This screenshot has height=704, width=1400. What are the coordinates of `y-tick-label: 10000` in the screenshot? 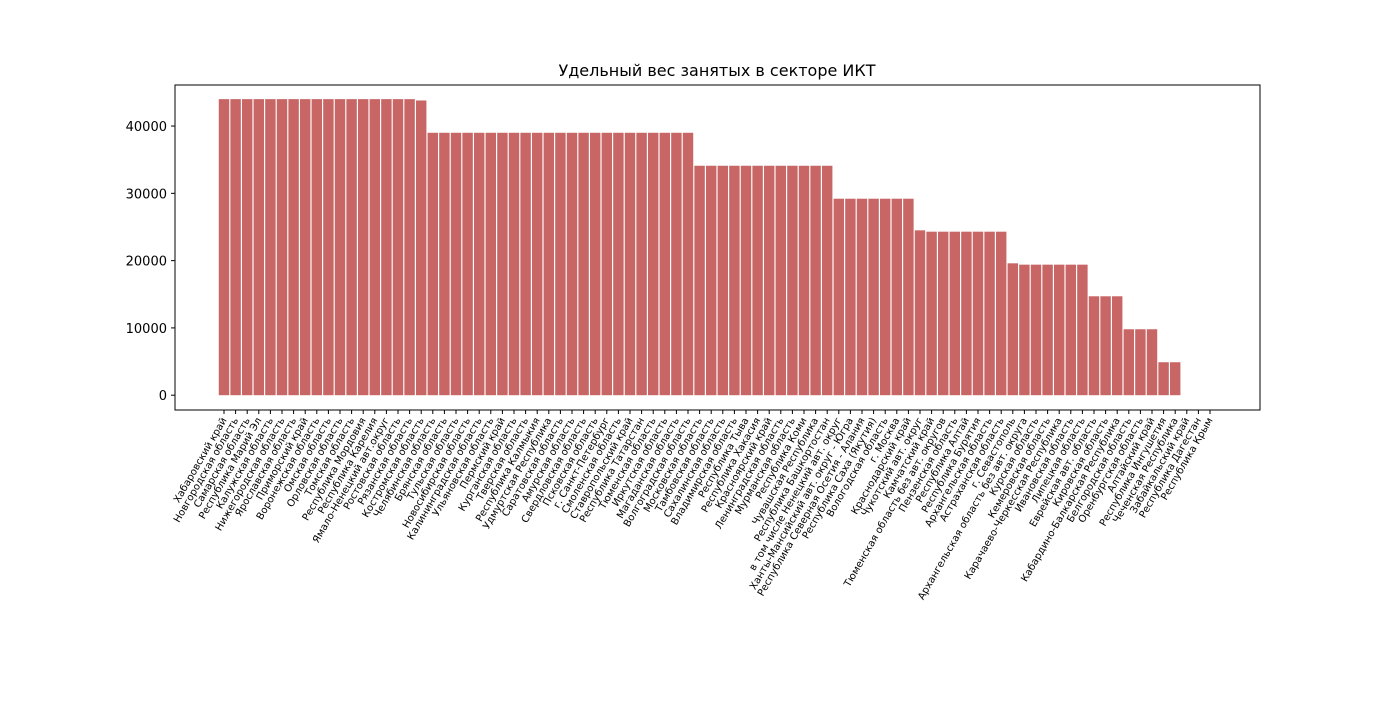 It's located at (146, 329).